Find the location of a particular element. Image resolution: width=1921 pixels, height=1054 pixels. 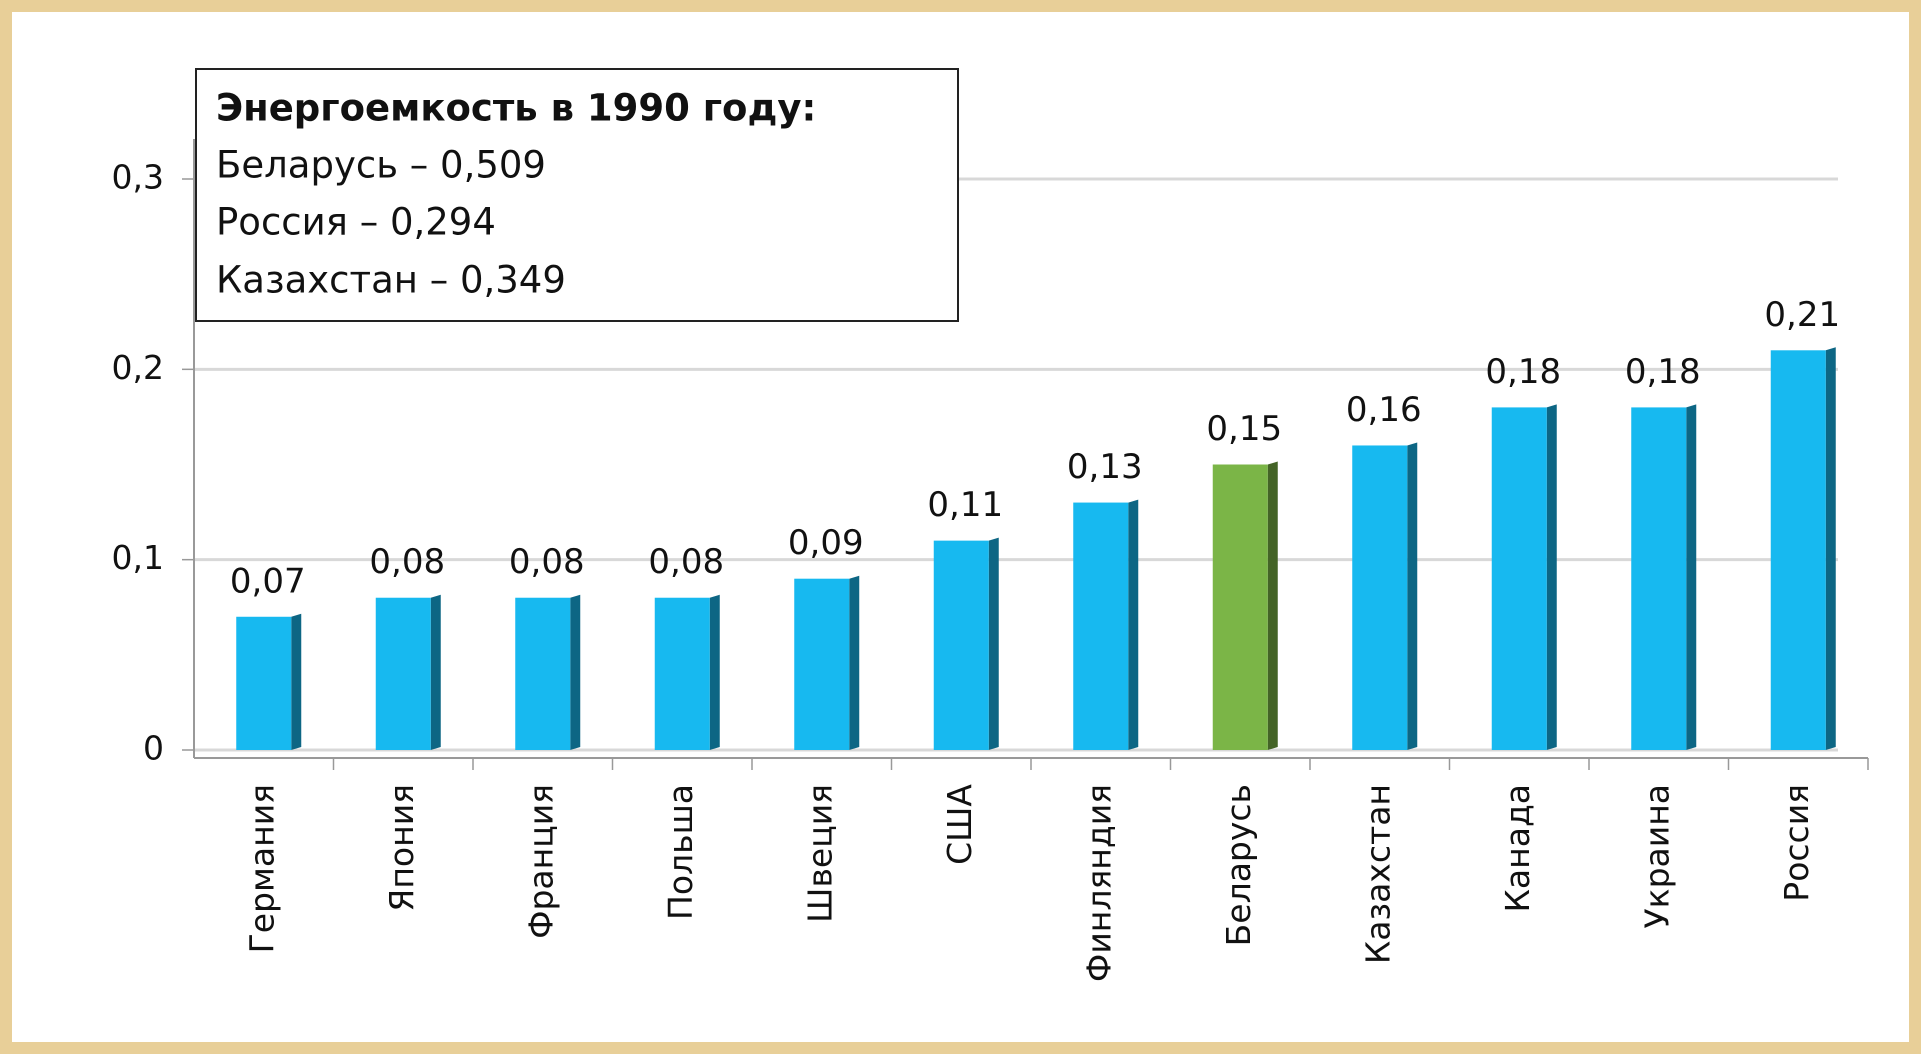

y-tick-label: 0,1 is located at coordinates (138, 557).